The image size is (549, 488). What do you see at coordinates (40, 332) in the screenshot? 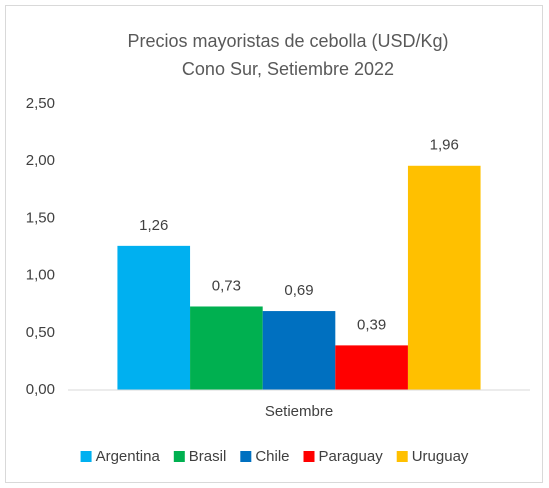
I see `y-tick-label: 0,50` at bounding box center [40, 332].